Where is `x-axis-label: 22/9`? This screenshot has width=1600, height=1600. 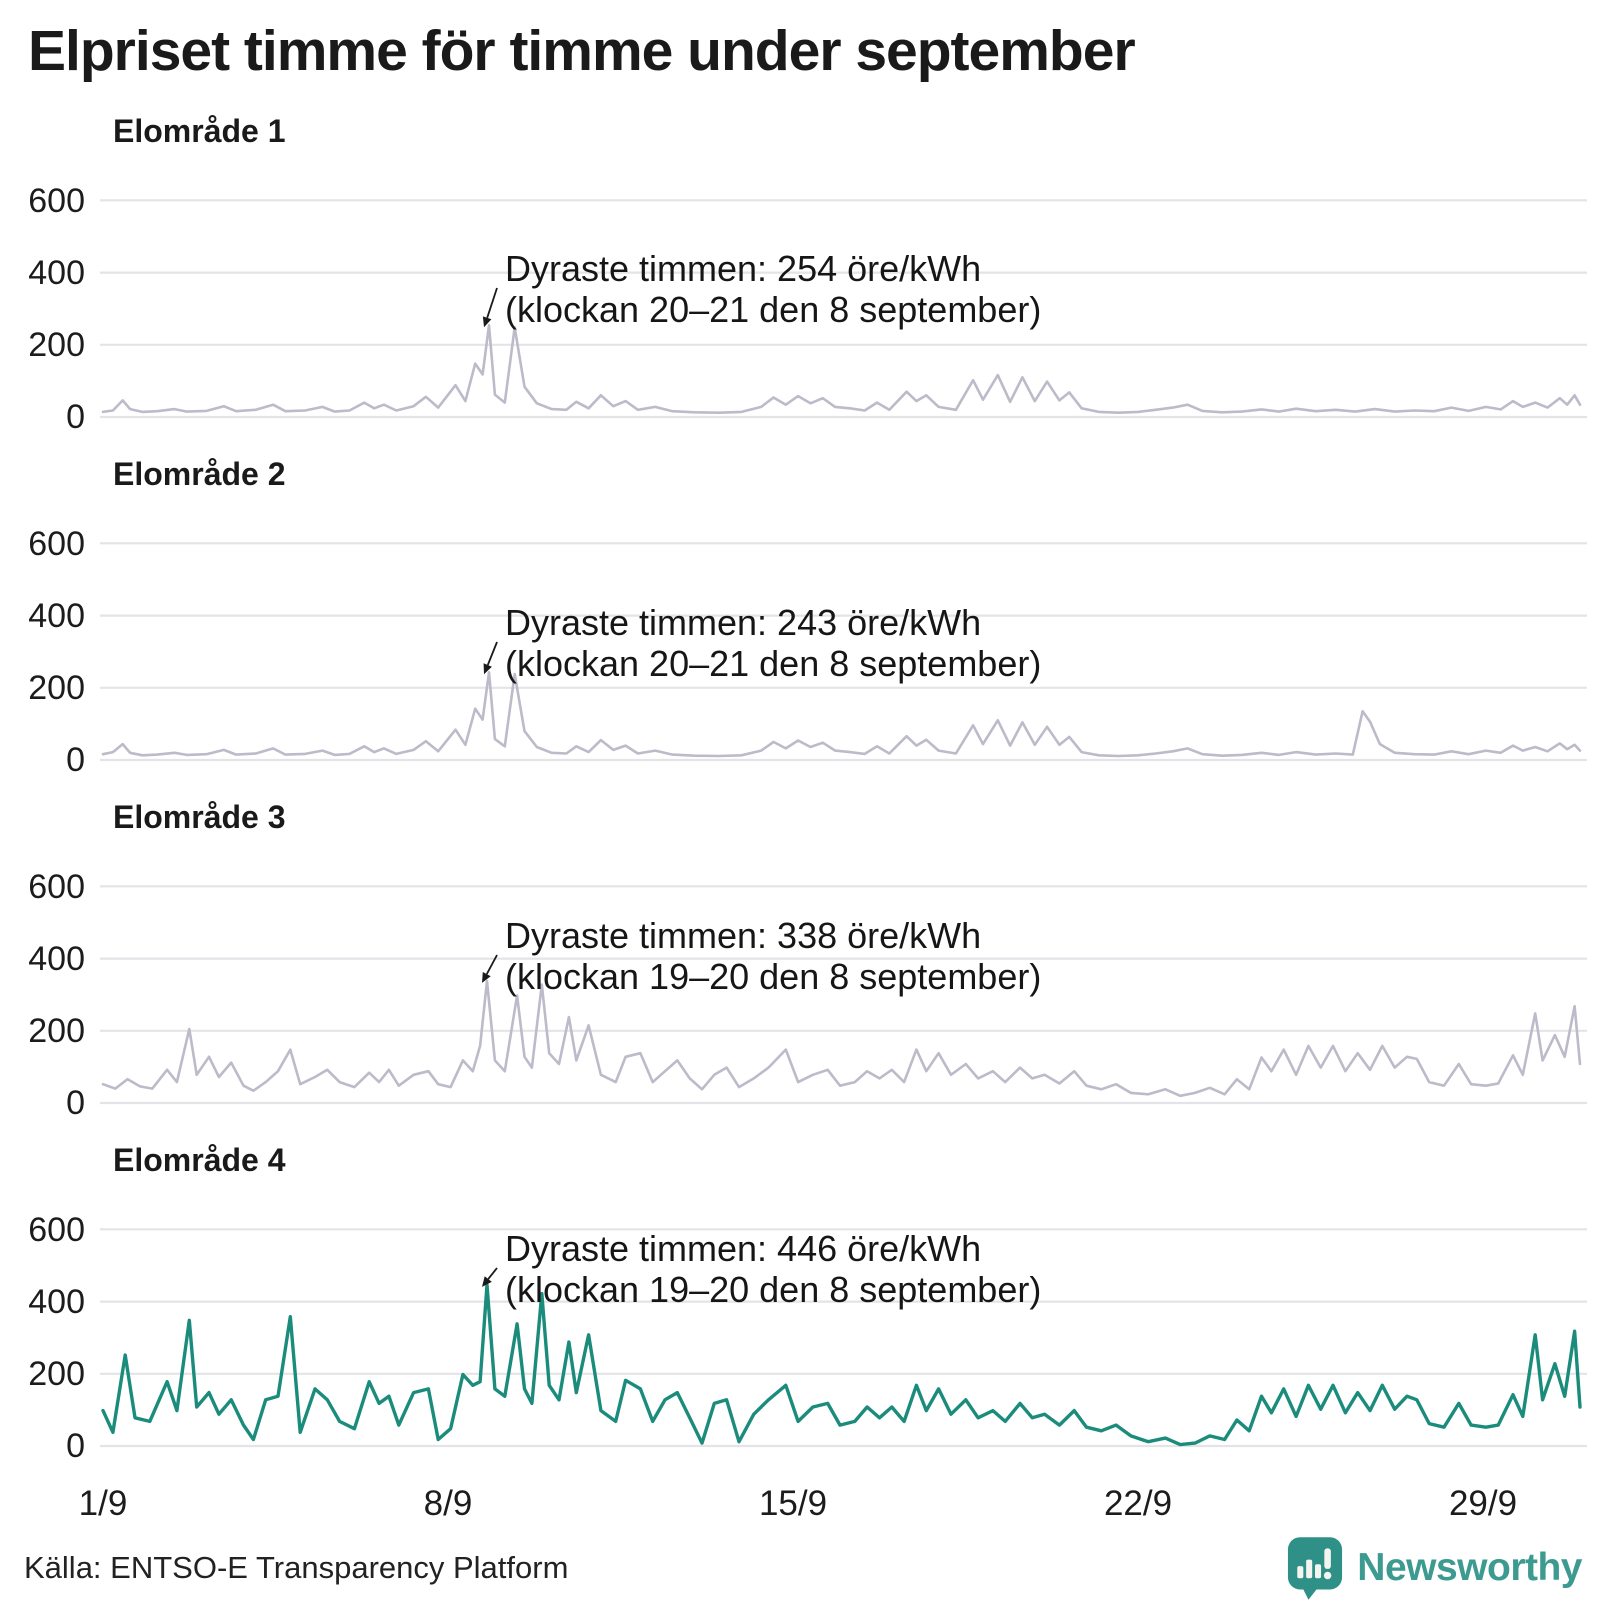 x-axis-label: 22/9 is located at coordinates (1138, 1503).